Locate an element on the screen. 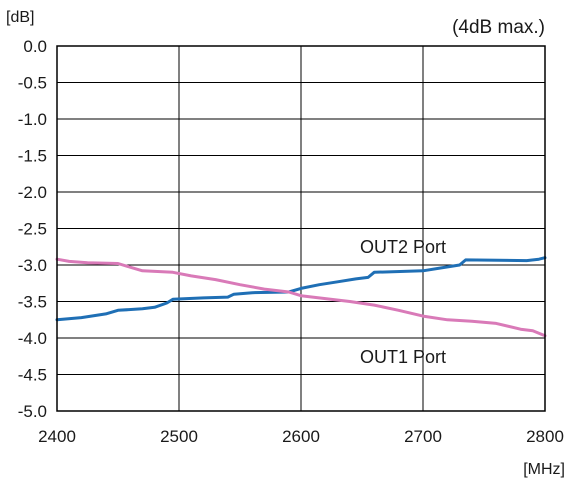 This screenshot has width=571, height=483. y-tick-label: -2.0 is located at coordinates (32, 192).